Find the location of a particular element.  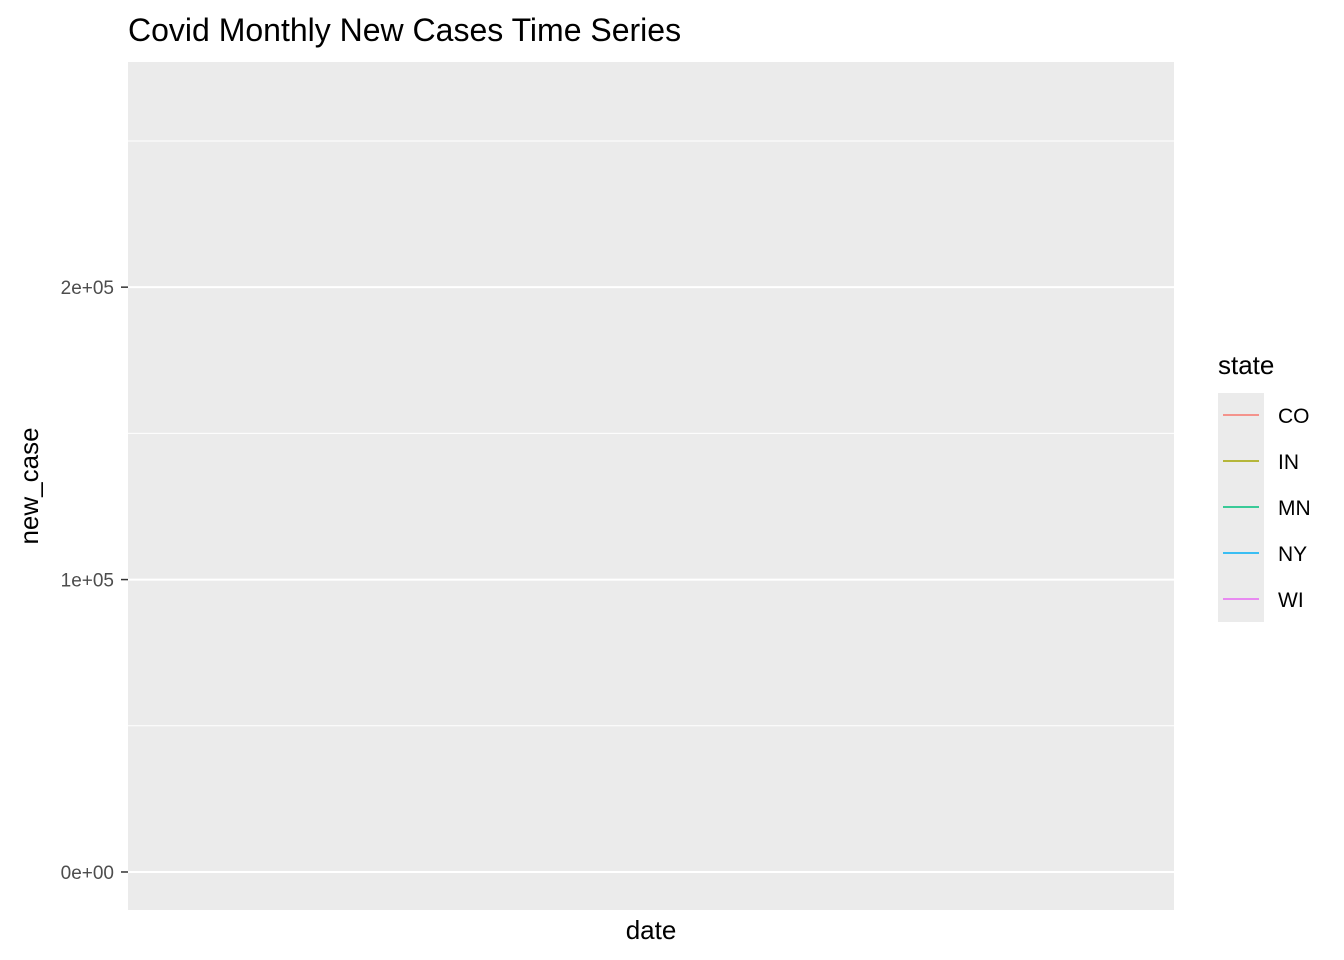

y-tick-label: 2e+05 is located at coordinates (87, 288).